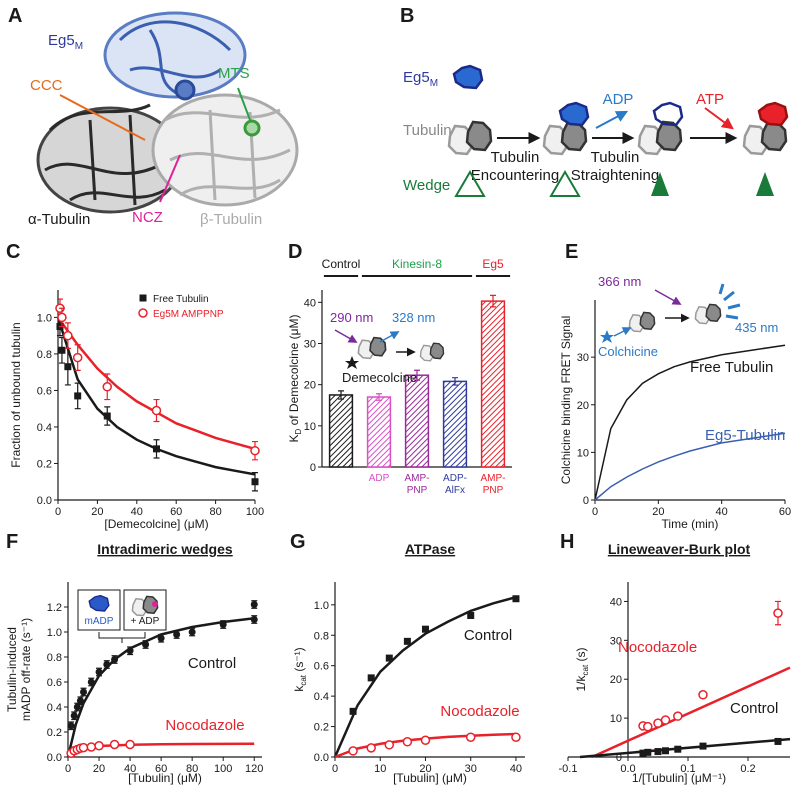  What do you see at coordinates (690, 524) in the screenshot?
I see `x-axis-label: Time (min)` at bounding box center [690, 524].